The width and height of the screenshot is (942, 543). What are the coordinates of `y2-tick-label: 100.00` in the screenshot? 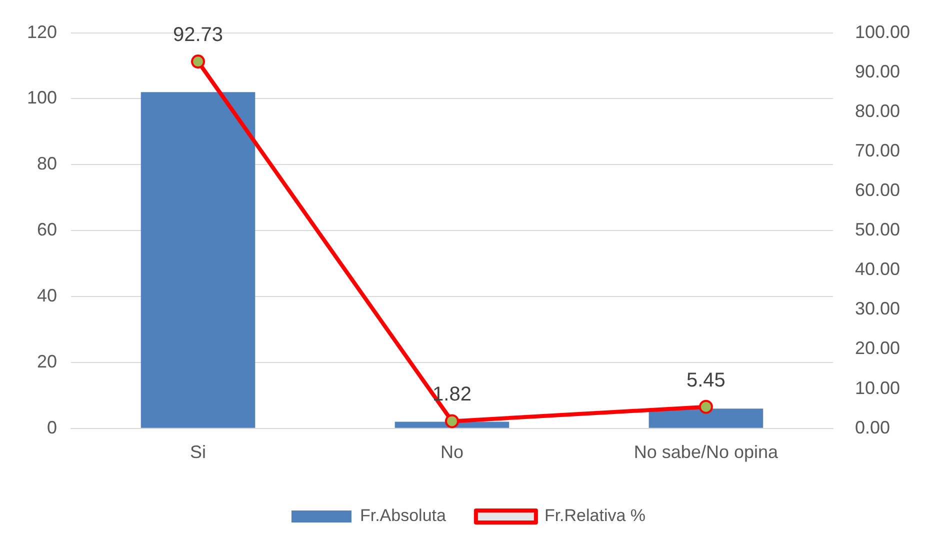 It's located at (882, 32).